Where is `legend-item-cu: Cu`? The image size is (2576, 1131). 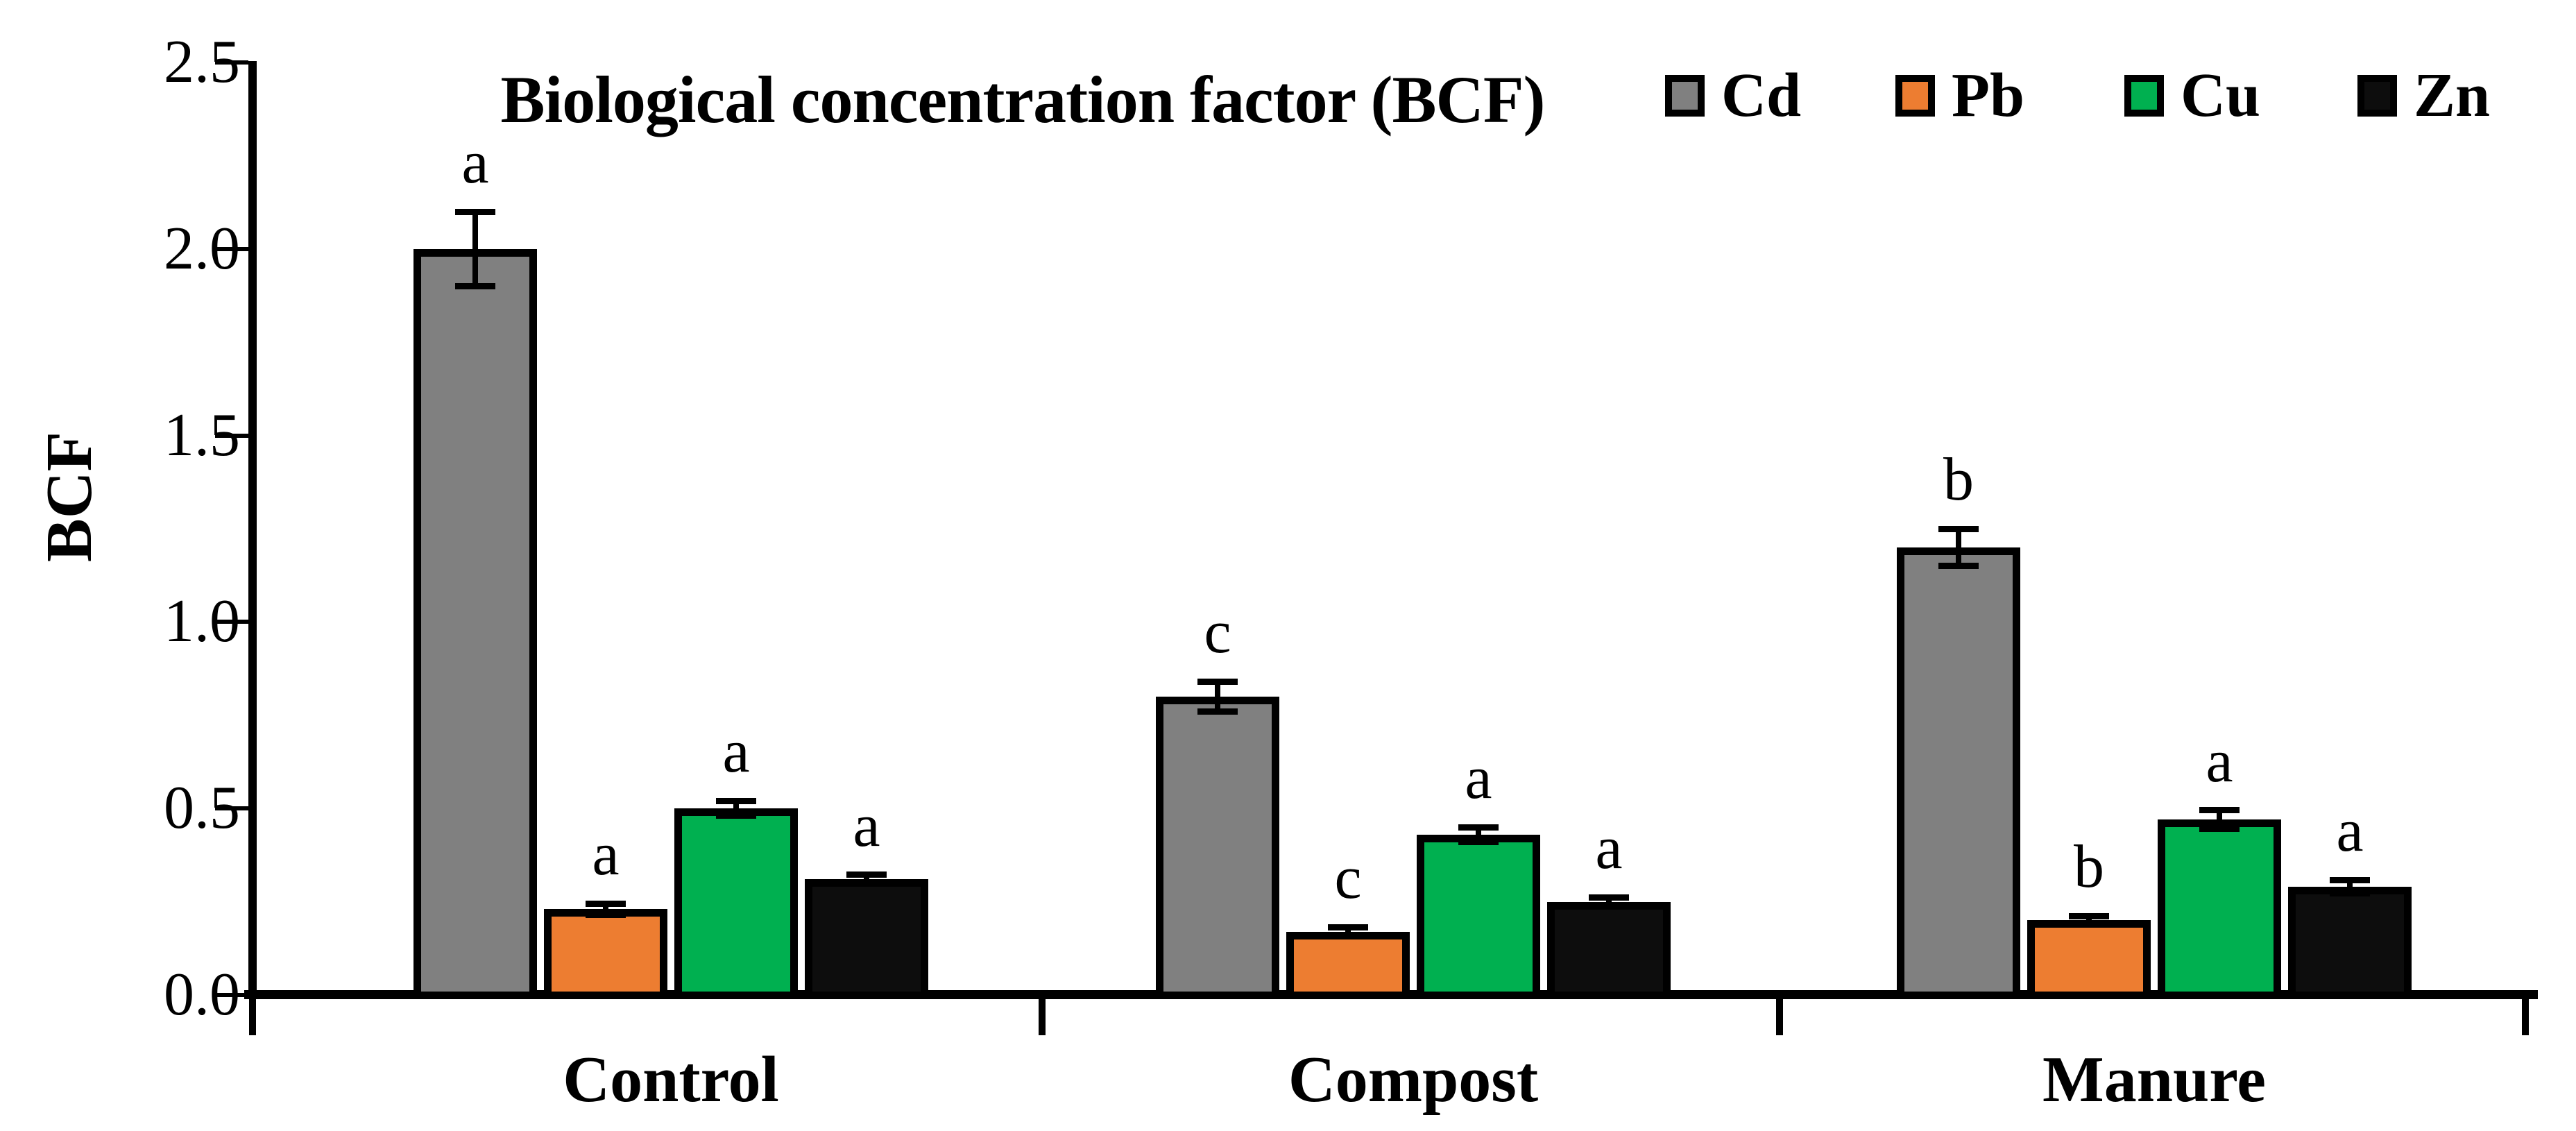 legend-item-cu: Cu is located at coordinates (2192, 95).